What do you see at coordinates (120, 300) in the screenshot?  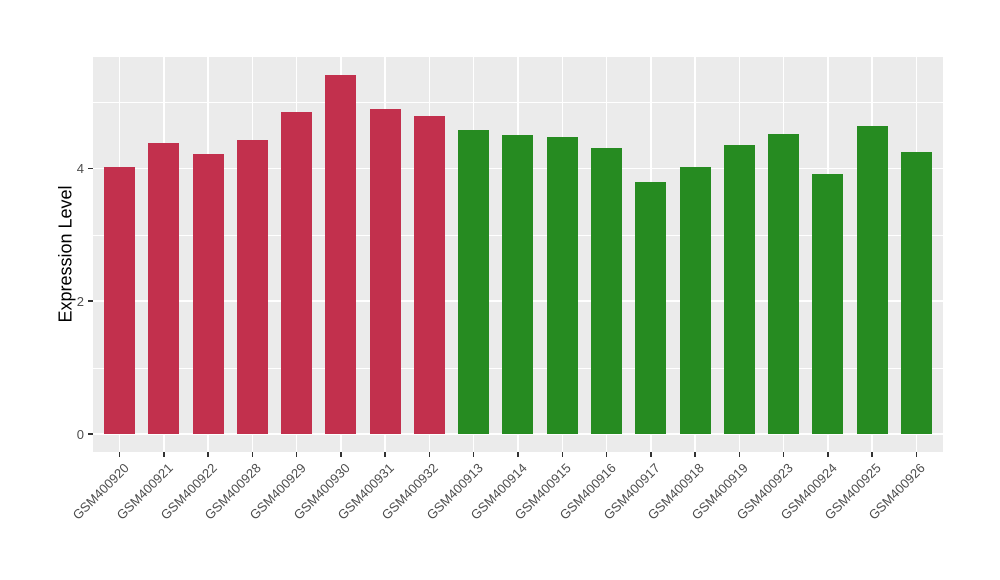 I see `bar-GSM400920` at bounding box center [120, 300].